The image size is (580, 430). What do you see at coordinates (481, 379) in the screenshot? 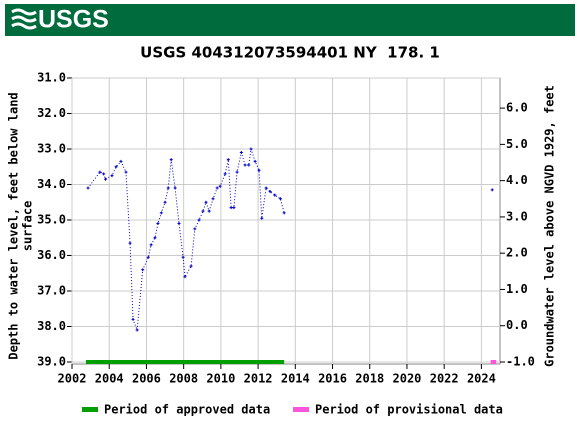
I see `x-tick-label: 2024` at bounding box center [481, 379].